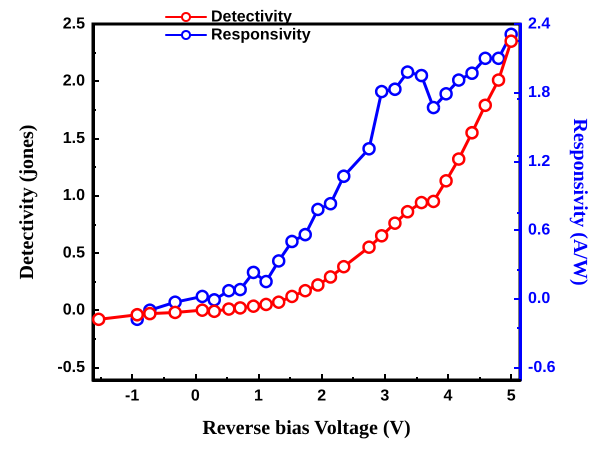 The image size is (603, 454). What do you see at coordinates (259, 396) in the screenshot?
I see `x-tick-label: 1` at bounding box center [259, 396].